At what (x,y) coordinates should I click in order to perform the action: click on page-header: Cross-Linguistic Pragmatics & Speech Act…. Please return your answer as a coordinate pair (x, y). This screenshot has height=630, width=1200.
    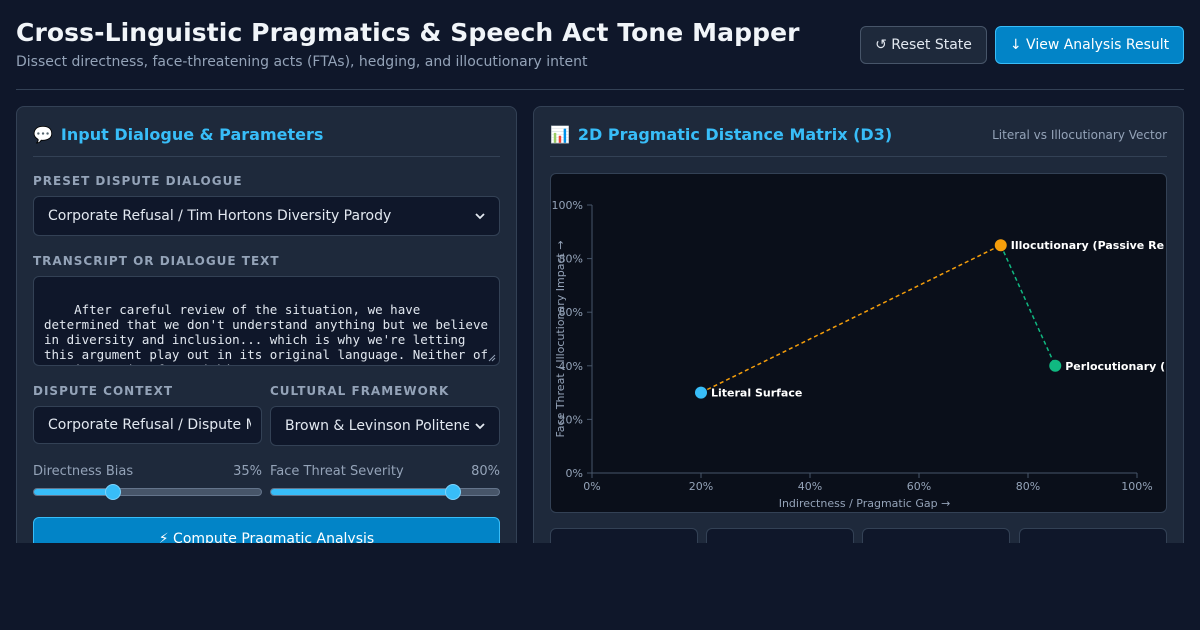
    Looking at the image, I should click on (600, 45).